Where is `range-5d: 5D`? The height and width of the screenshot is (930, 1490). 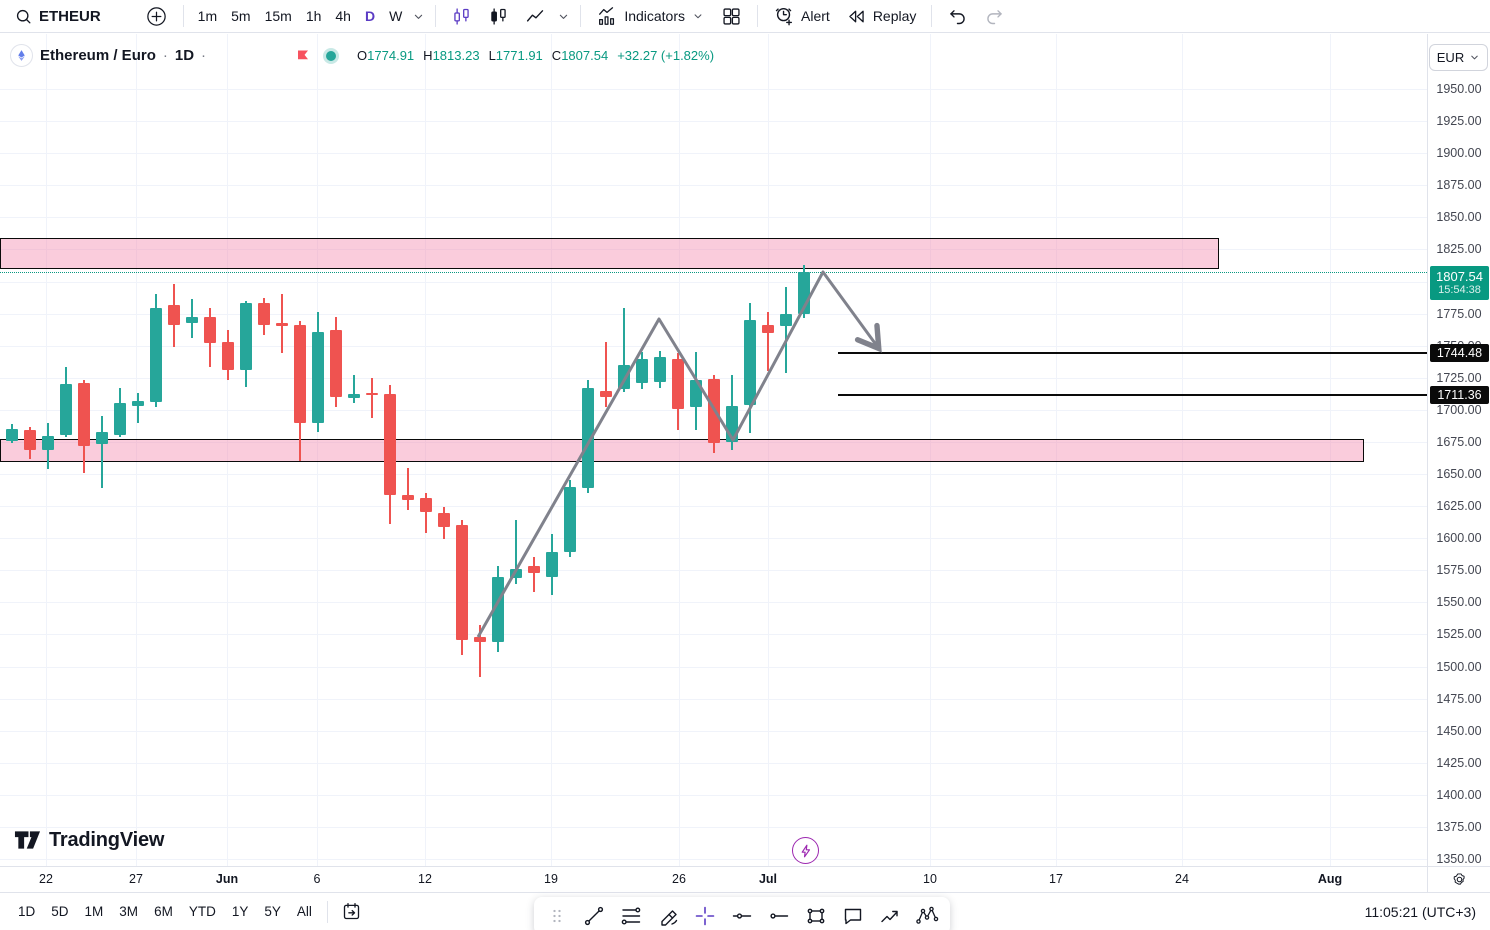
range-5d: 5D is located at coordinates (59, 911).